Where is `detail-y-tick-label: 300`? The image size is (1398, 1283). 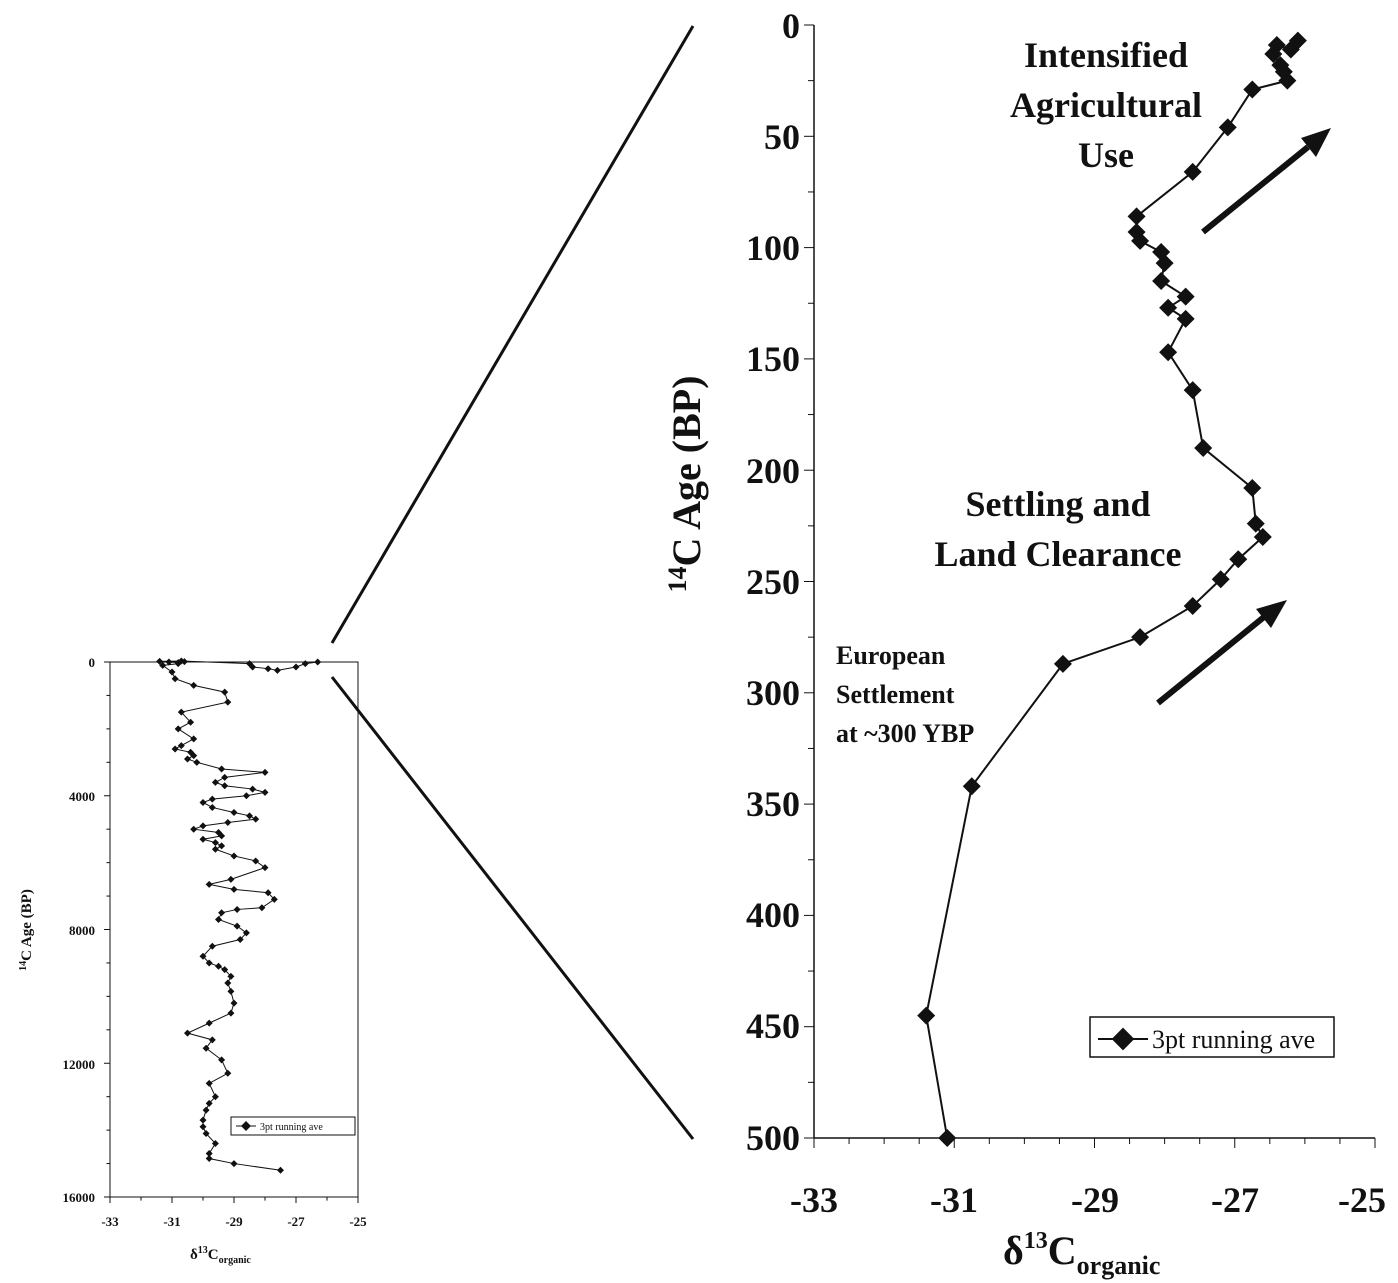 detail-y-tick-label: 300 is located at coordinates (773, 693).